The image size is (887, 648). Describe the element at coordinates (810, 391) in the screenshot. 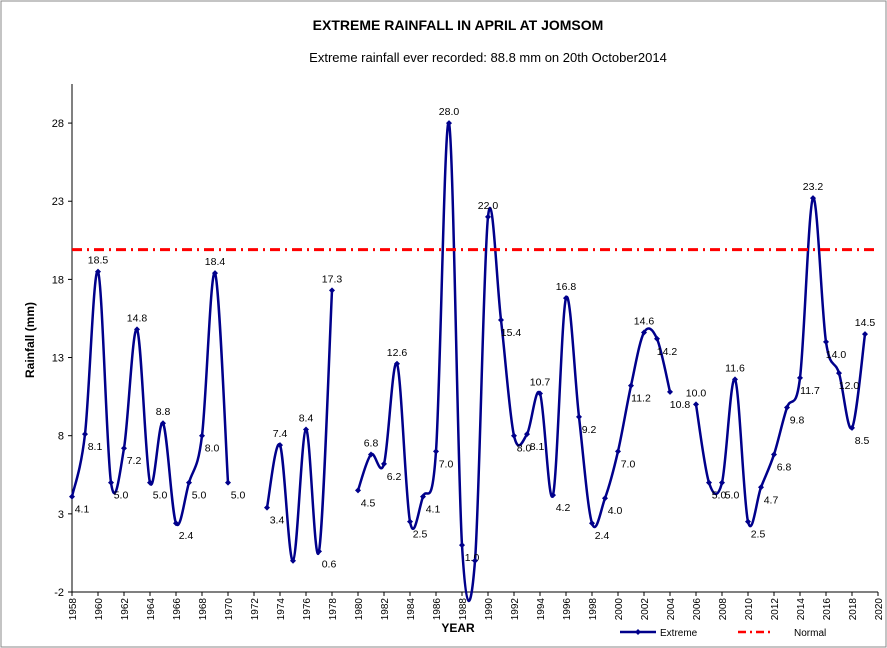

I see `data-label: 11.7` at that location.